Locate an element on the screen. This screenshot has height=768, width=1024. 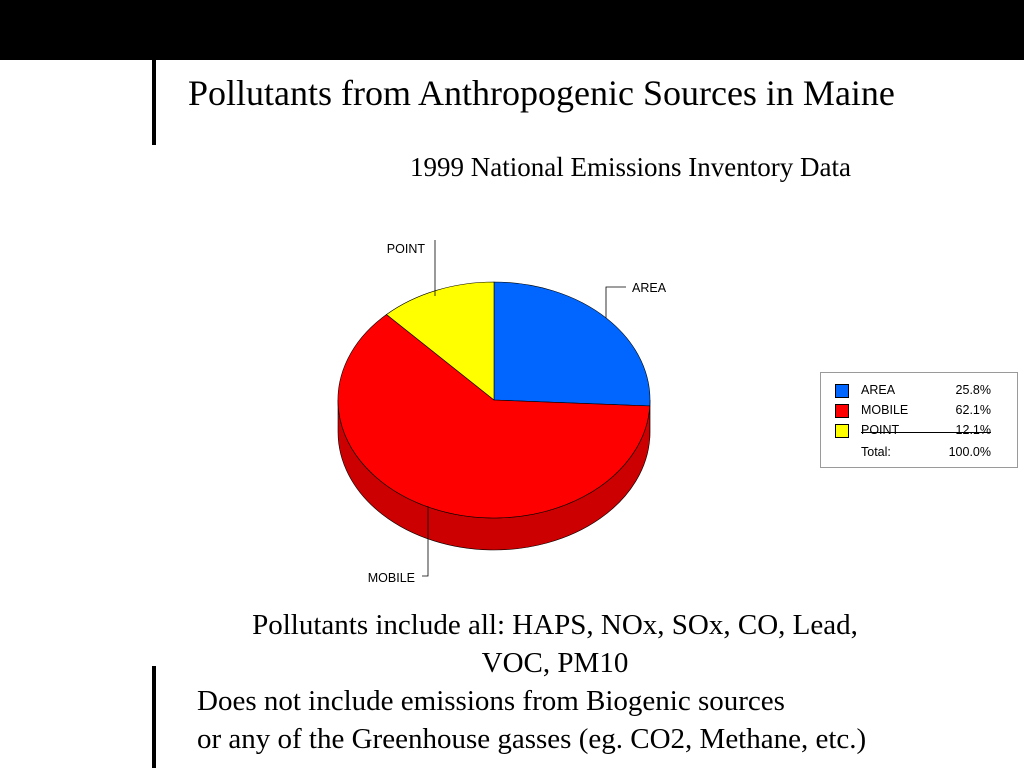
legend-value-point: 12.1% is located at coordinates (973, 430).